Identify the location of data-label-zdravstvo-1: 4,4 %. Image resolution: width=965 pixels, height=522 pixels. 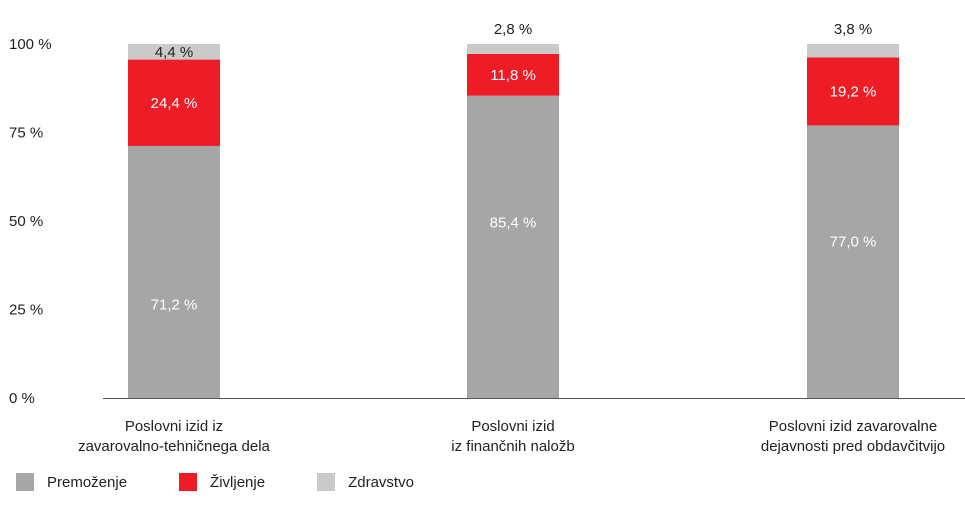
(174, 52).